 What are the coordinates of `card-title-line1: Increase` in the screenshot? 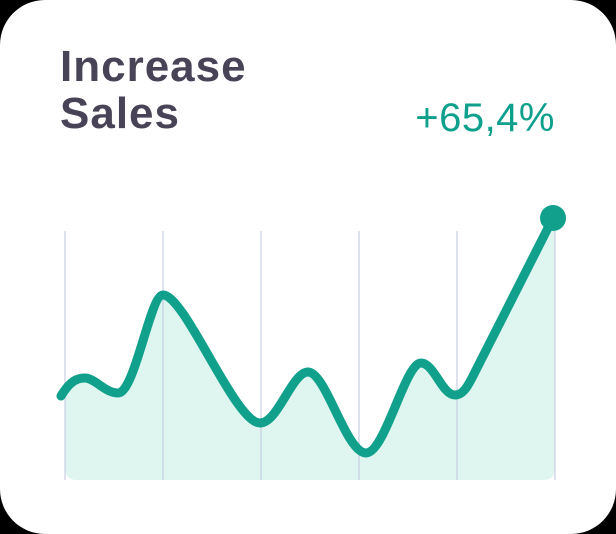 It's located at (153, 66).